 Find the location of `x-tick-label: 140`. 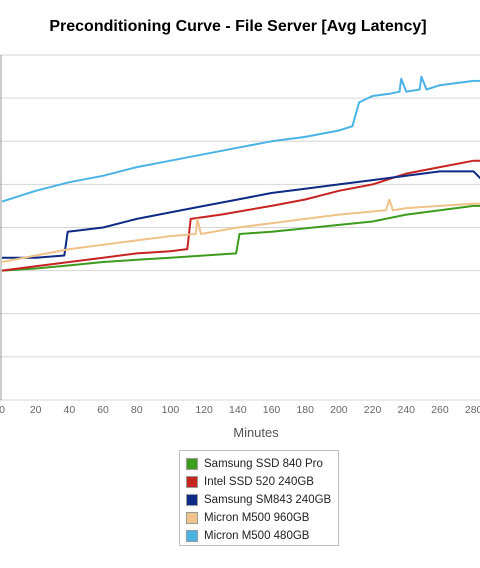

x-tick-label: 140 is located at coordinates (238, 410).